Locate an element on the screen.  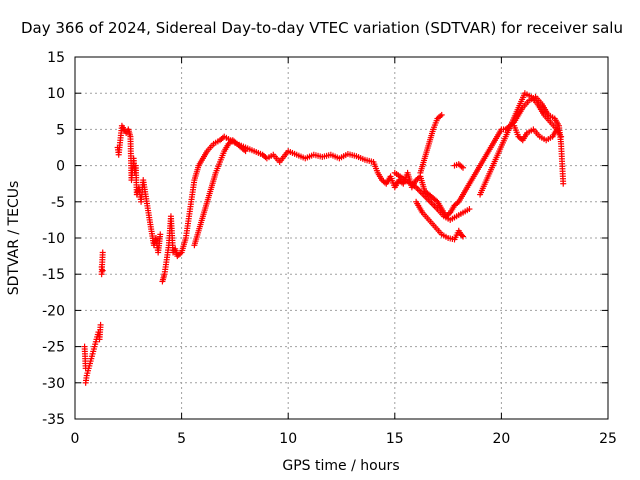
y-tick-label: -25 is located at coordinates (53, 348).